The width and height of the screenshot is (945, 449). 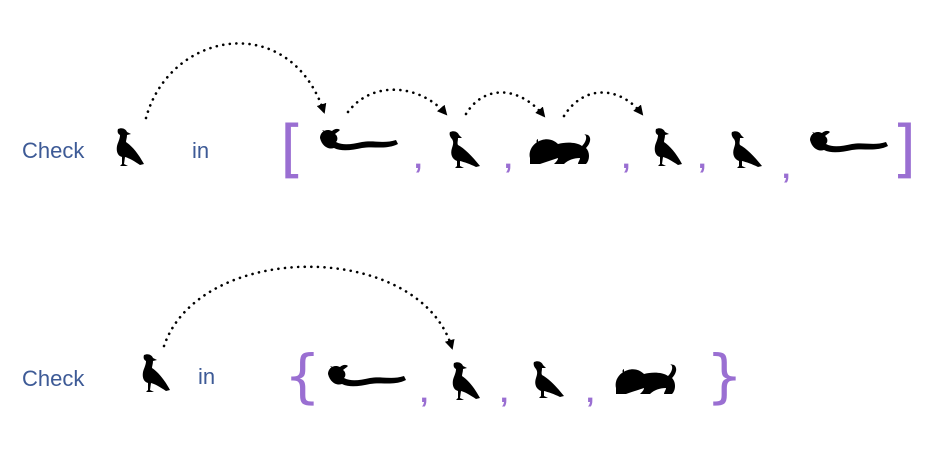 I want to click on close-brace: }, so click(x=724, y=376).